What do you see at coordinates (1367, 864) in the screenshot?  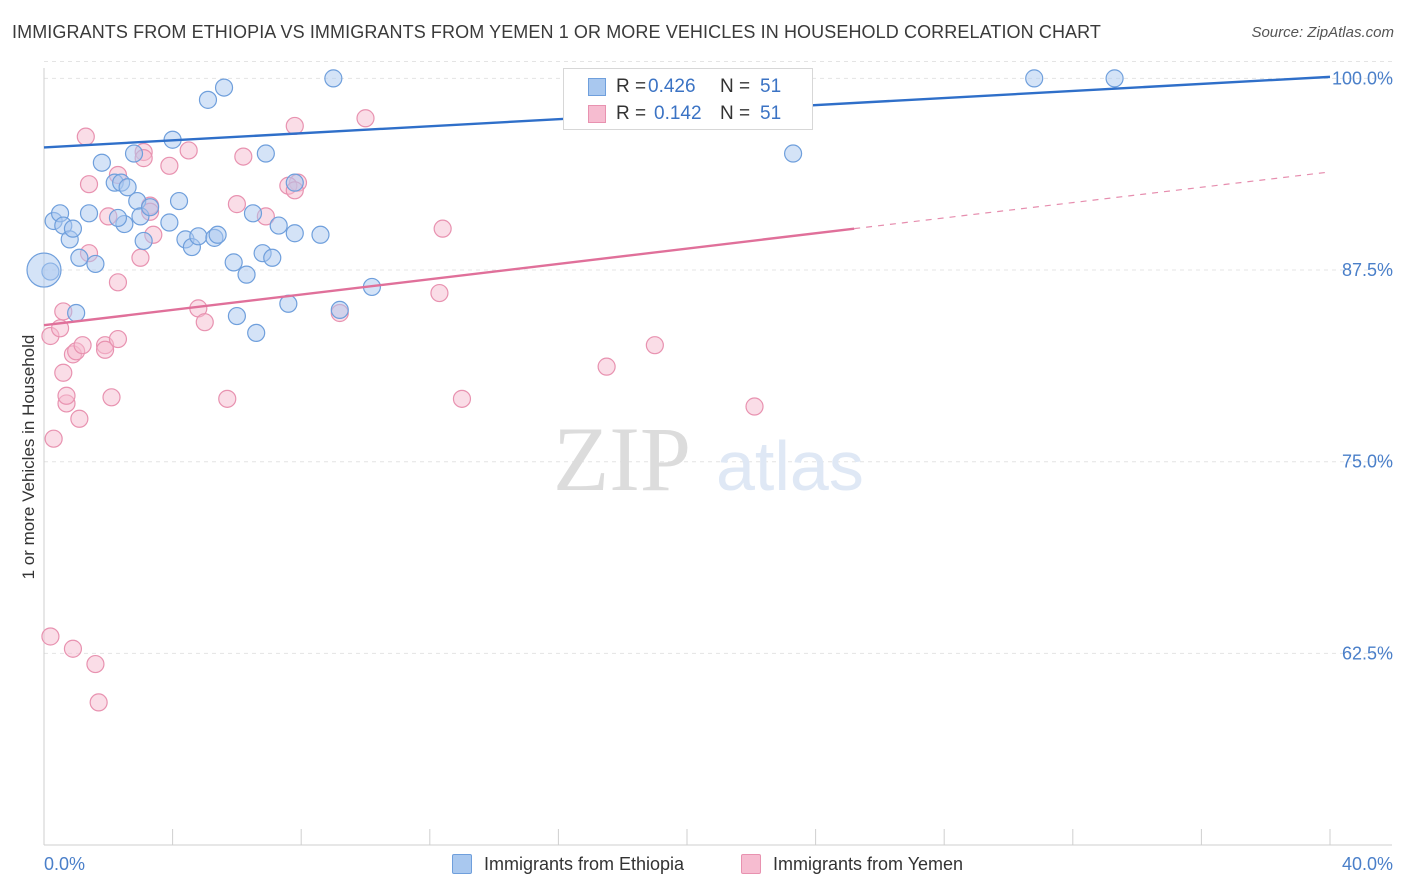 I see `x-tick-label: 40.0%` at bounding box center [1367, 864].